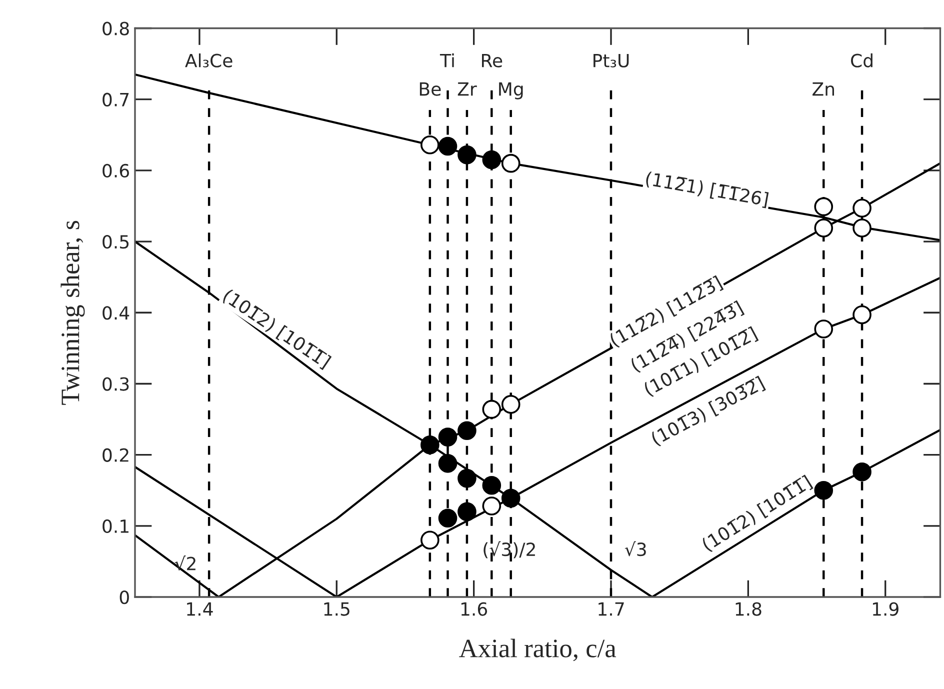  I want to click on y-tick-label: 0.5, so click(115, 241).